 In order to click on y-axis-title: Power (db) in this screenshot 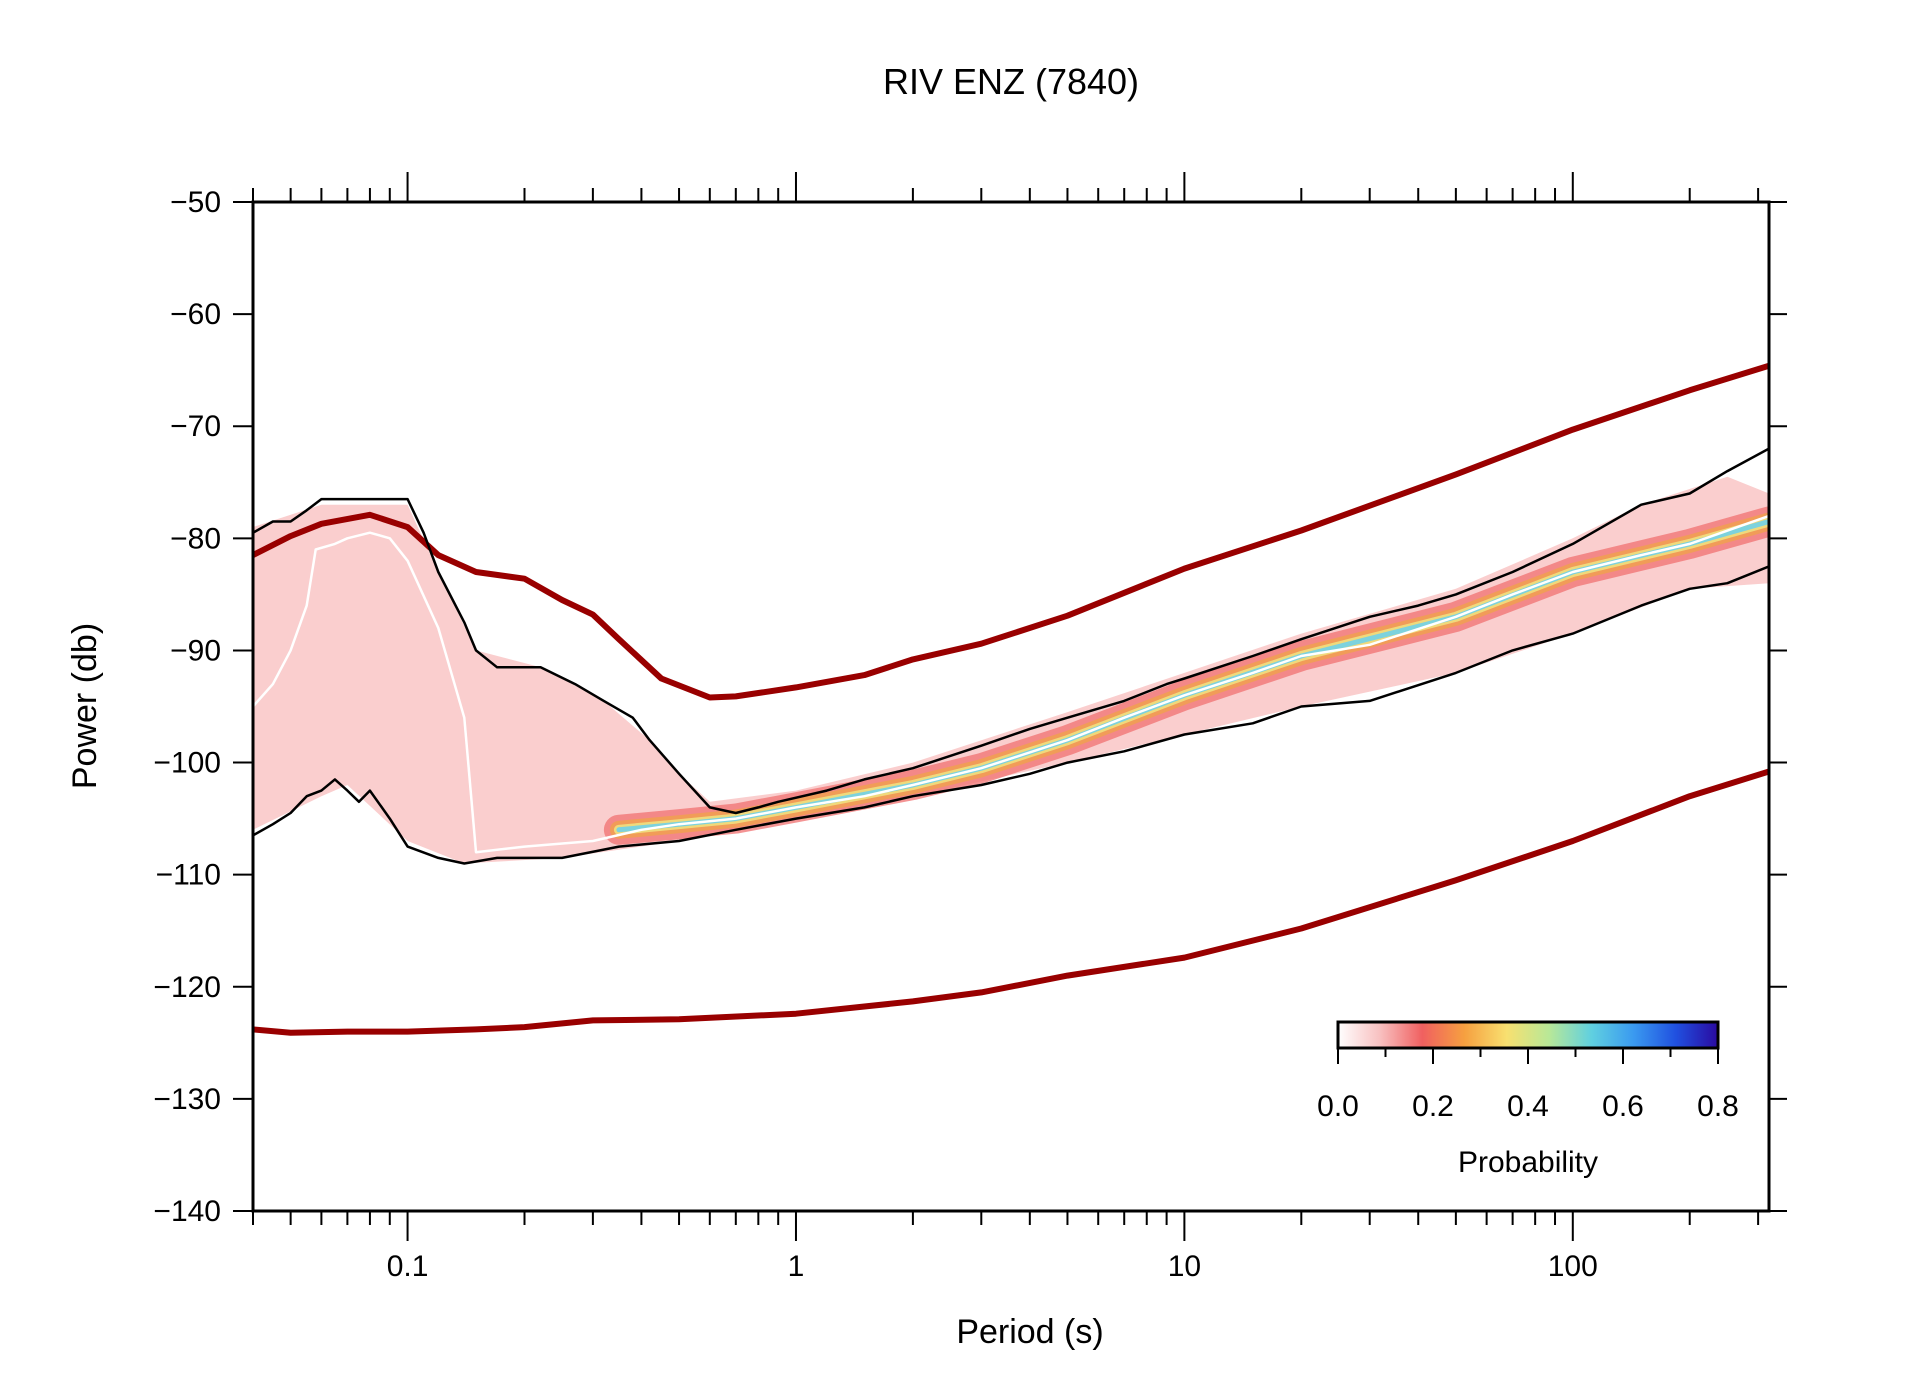, I will do `click(85, 706)`.